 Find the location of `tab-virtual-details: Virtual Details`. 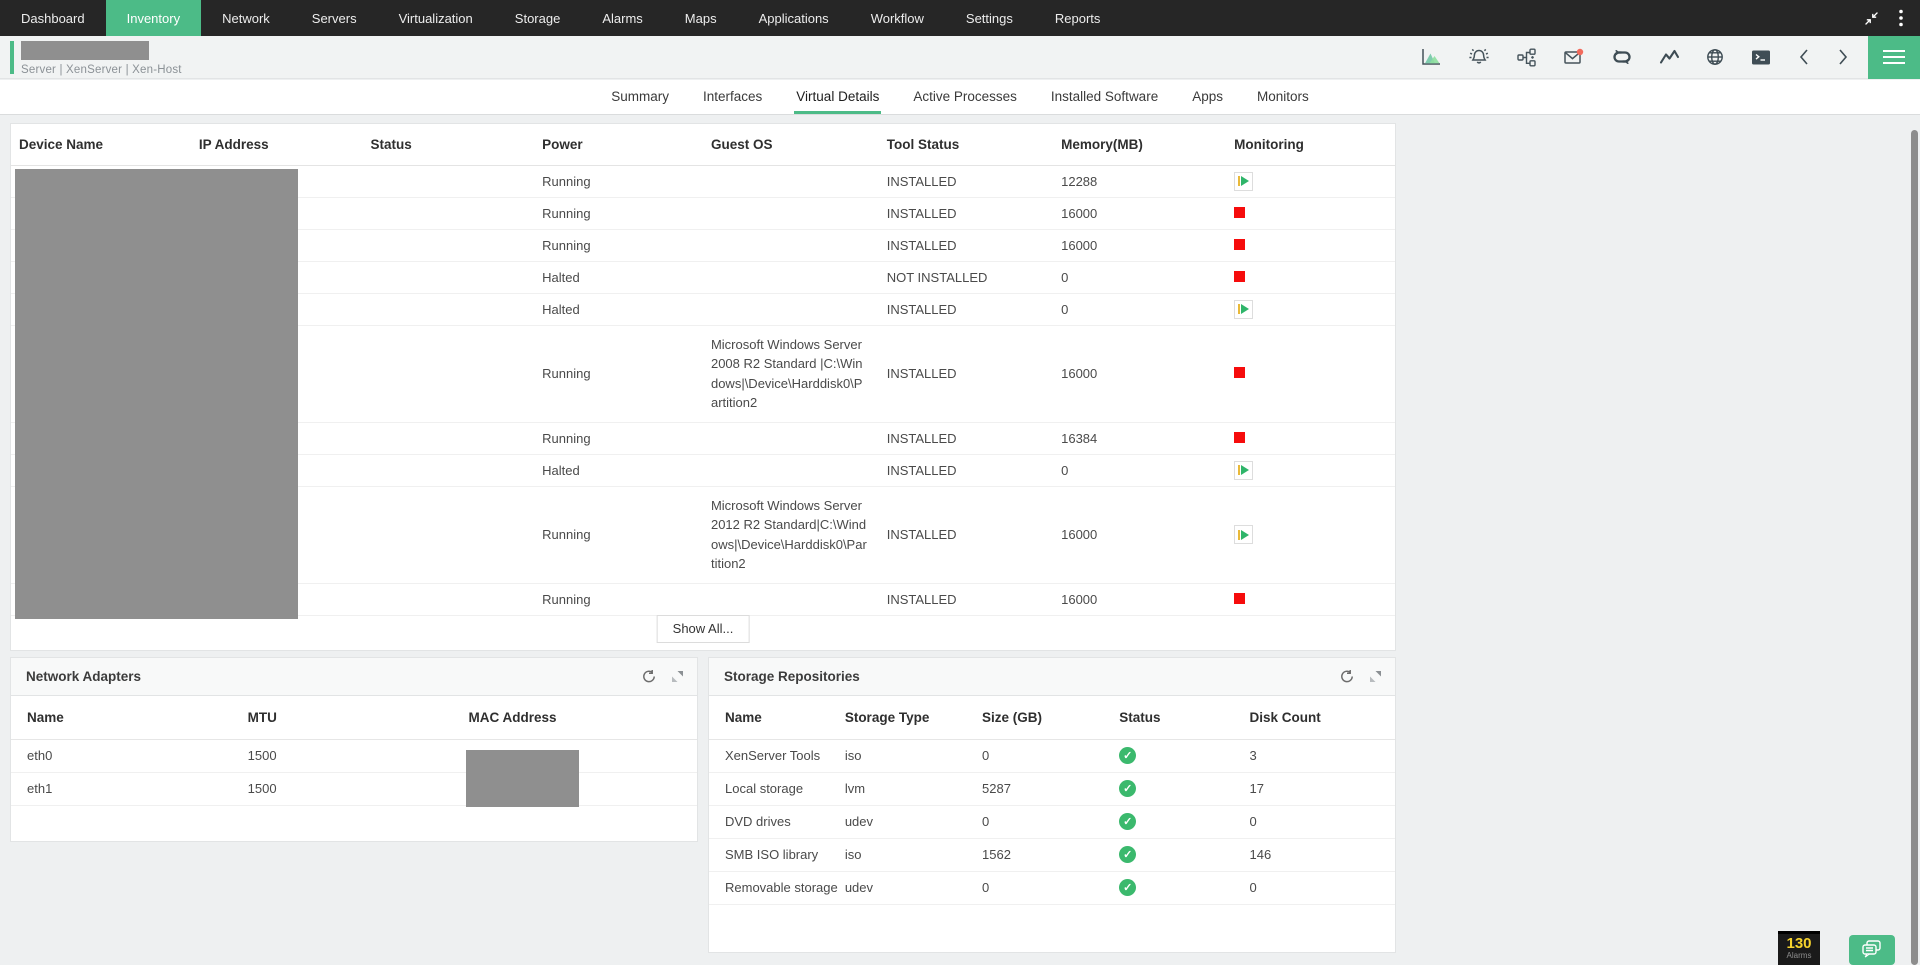

tab-virtual-details: Virtual Details is located at coordinates (838, 97).